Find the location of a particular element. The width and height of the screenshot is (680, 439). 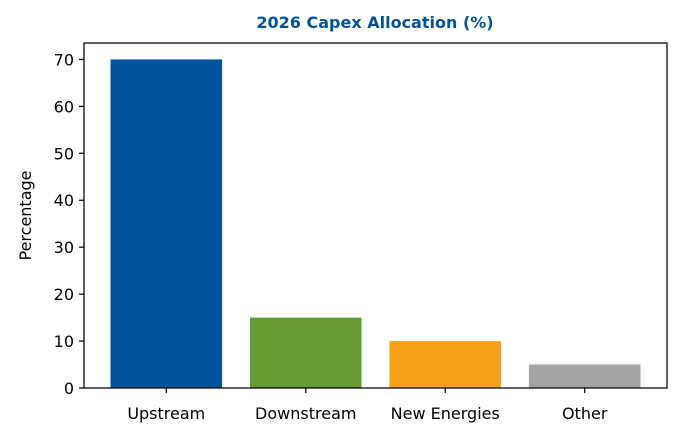

y-tick-label: 60 is located at coordinates (64, 106).